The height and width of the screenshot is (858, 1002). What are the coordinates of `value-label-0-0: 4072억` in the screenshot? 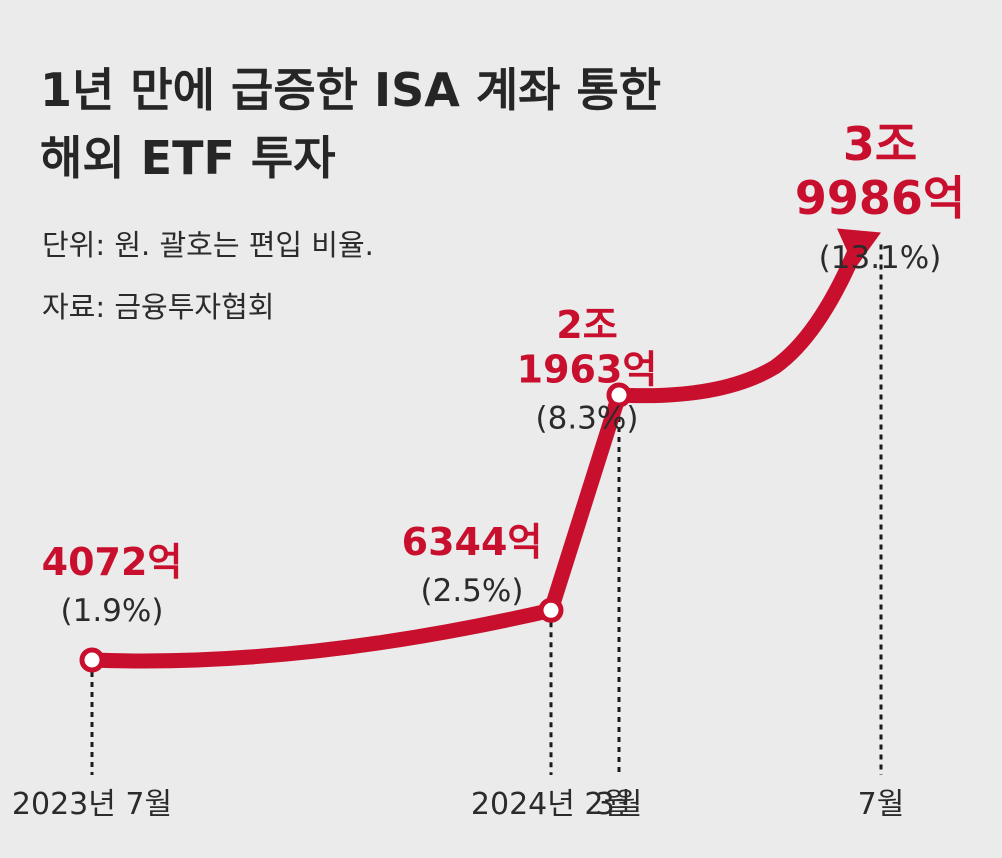 It's located at (112, 562).